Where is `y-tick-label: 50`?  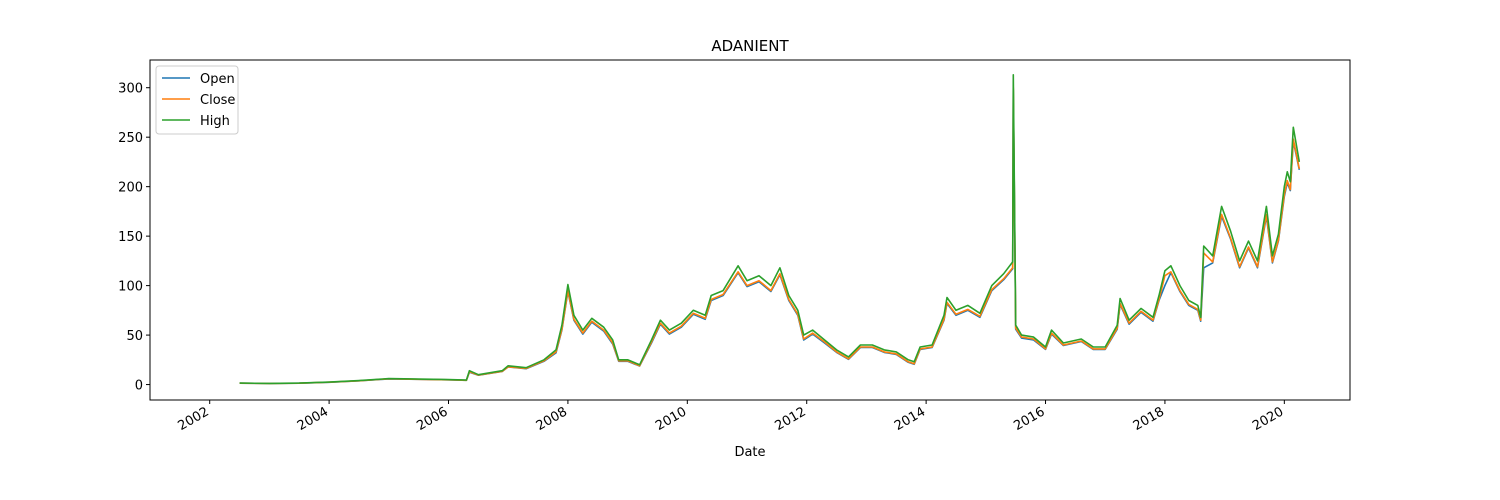
y-tick-label: 50 is located at coordinates (134, 336).